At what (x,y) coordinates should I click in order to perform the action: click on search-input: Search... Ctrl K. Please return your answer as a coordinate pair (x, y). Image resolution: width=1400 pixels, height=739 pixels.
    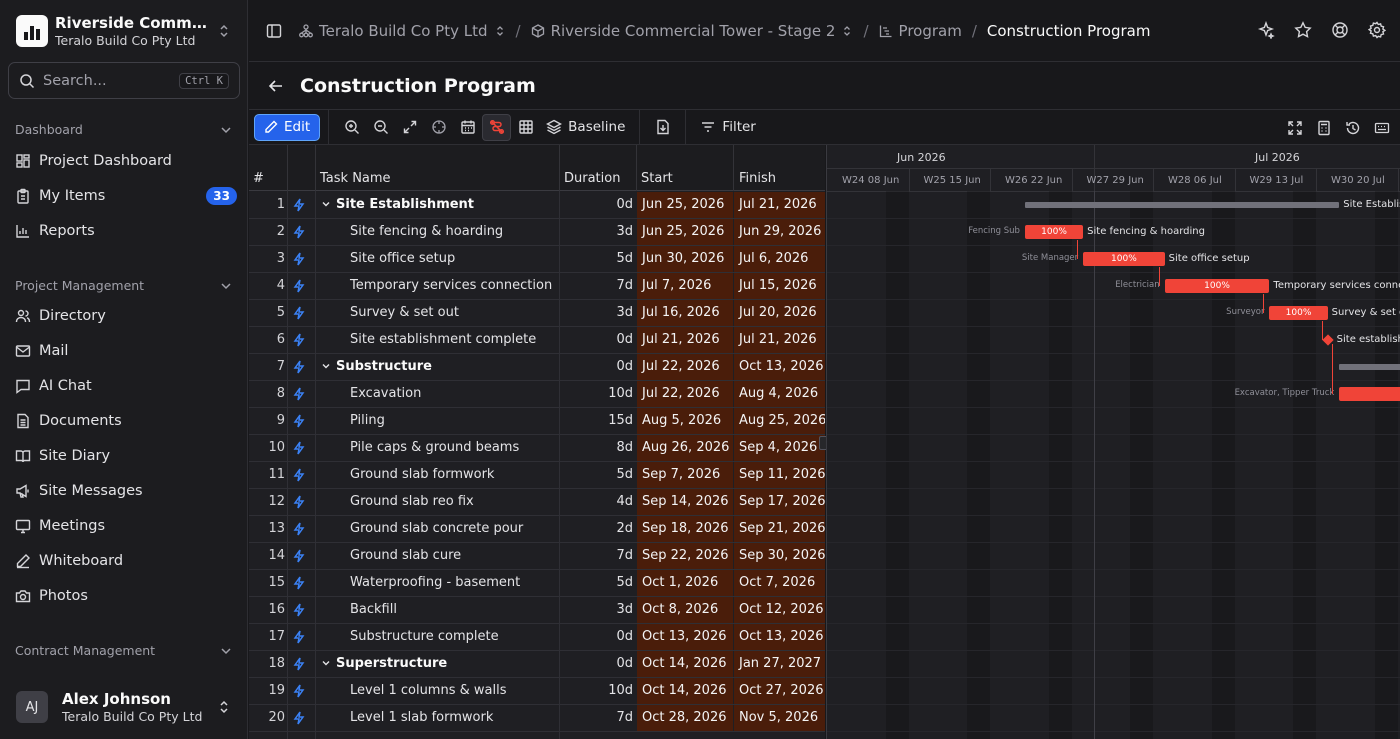
    Looking at the image, I should click on (124, 80).